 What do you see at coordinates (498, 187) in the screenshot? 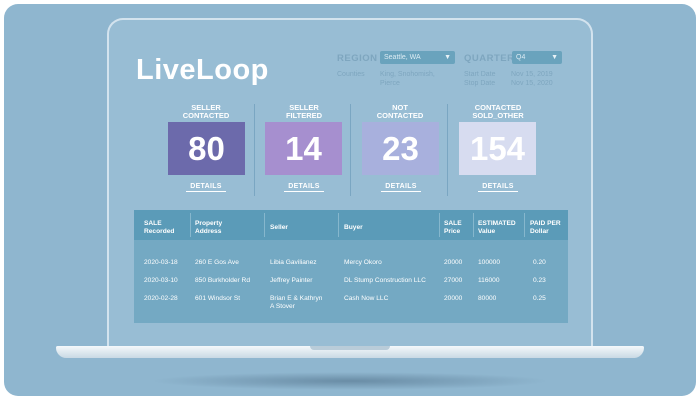
I see `kpi-contacted-sold-other-details-link: DETAILS` at bounding box center [498, 187].